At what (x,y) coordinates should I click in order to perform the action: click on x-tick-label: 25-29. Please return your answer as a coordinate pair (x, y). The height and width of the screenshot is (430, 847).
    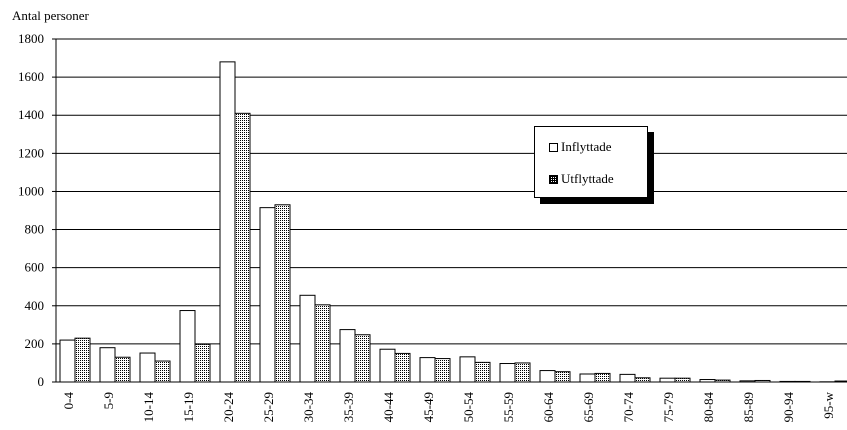
    Looking at the image, I should click on (268, 407).